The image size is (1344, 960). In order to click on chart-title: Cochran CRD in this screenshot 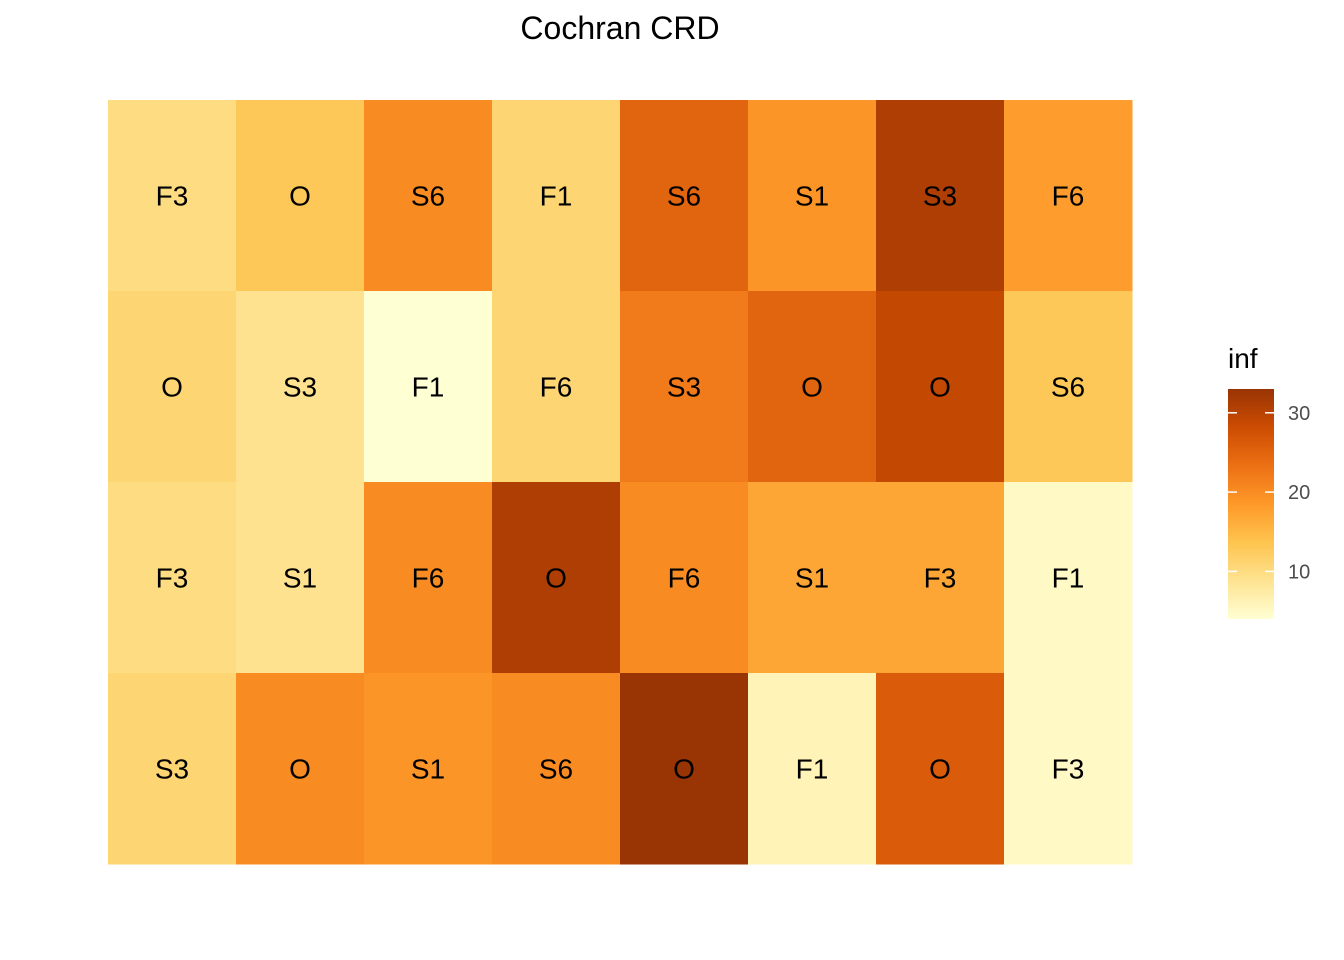, I will do `click(620, 28)`.